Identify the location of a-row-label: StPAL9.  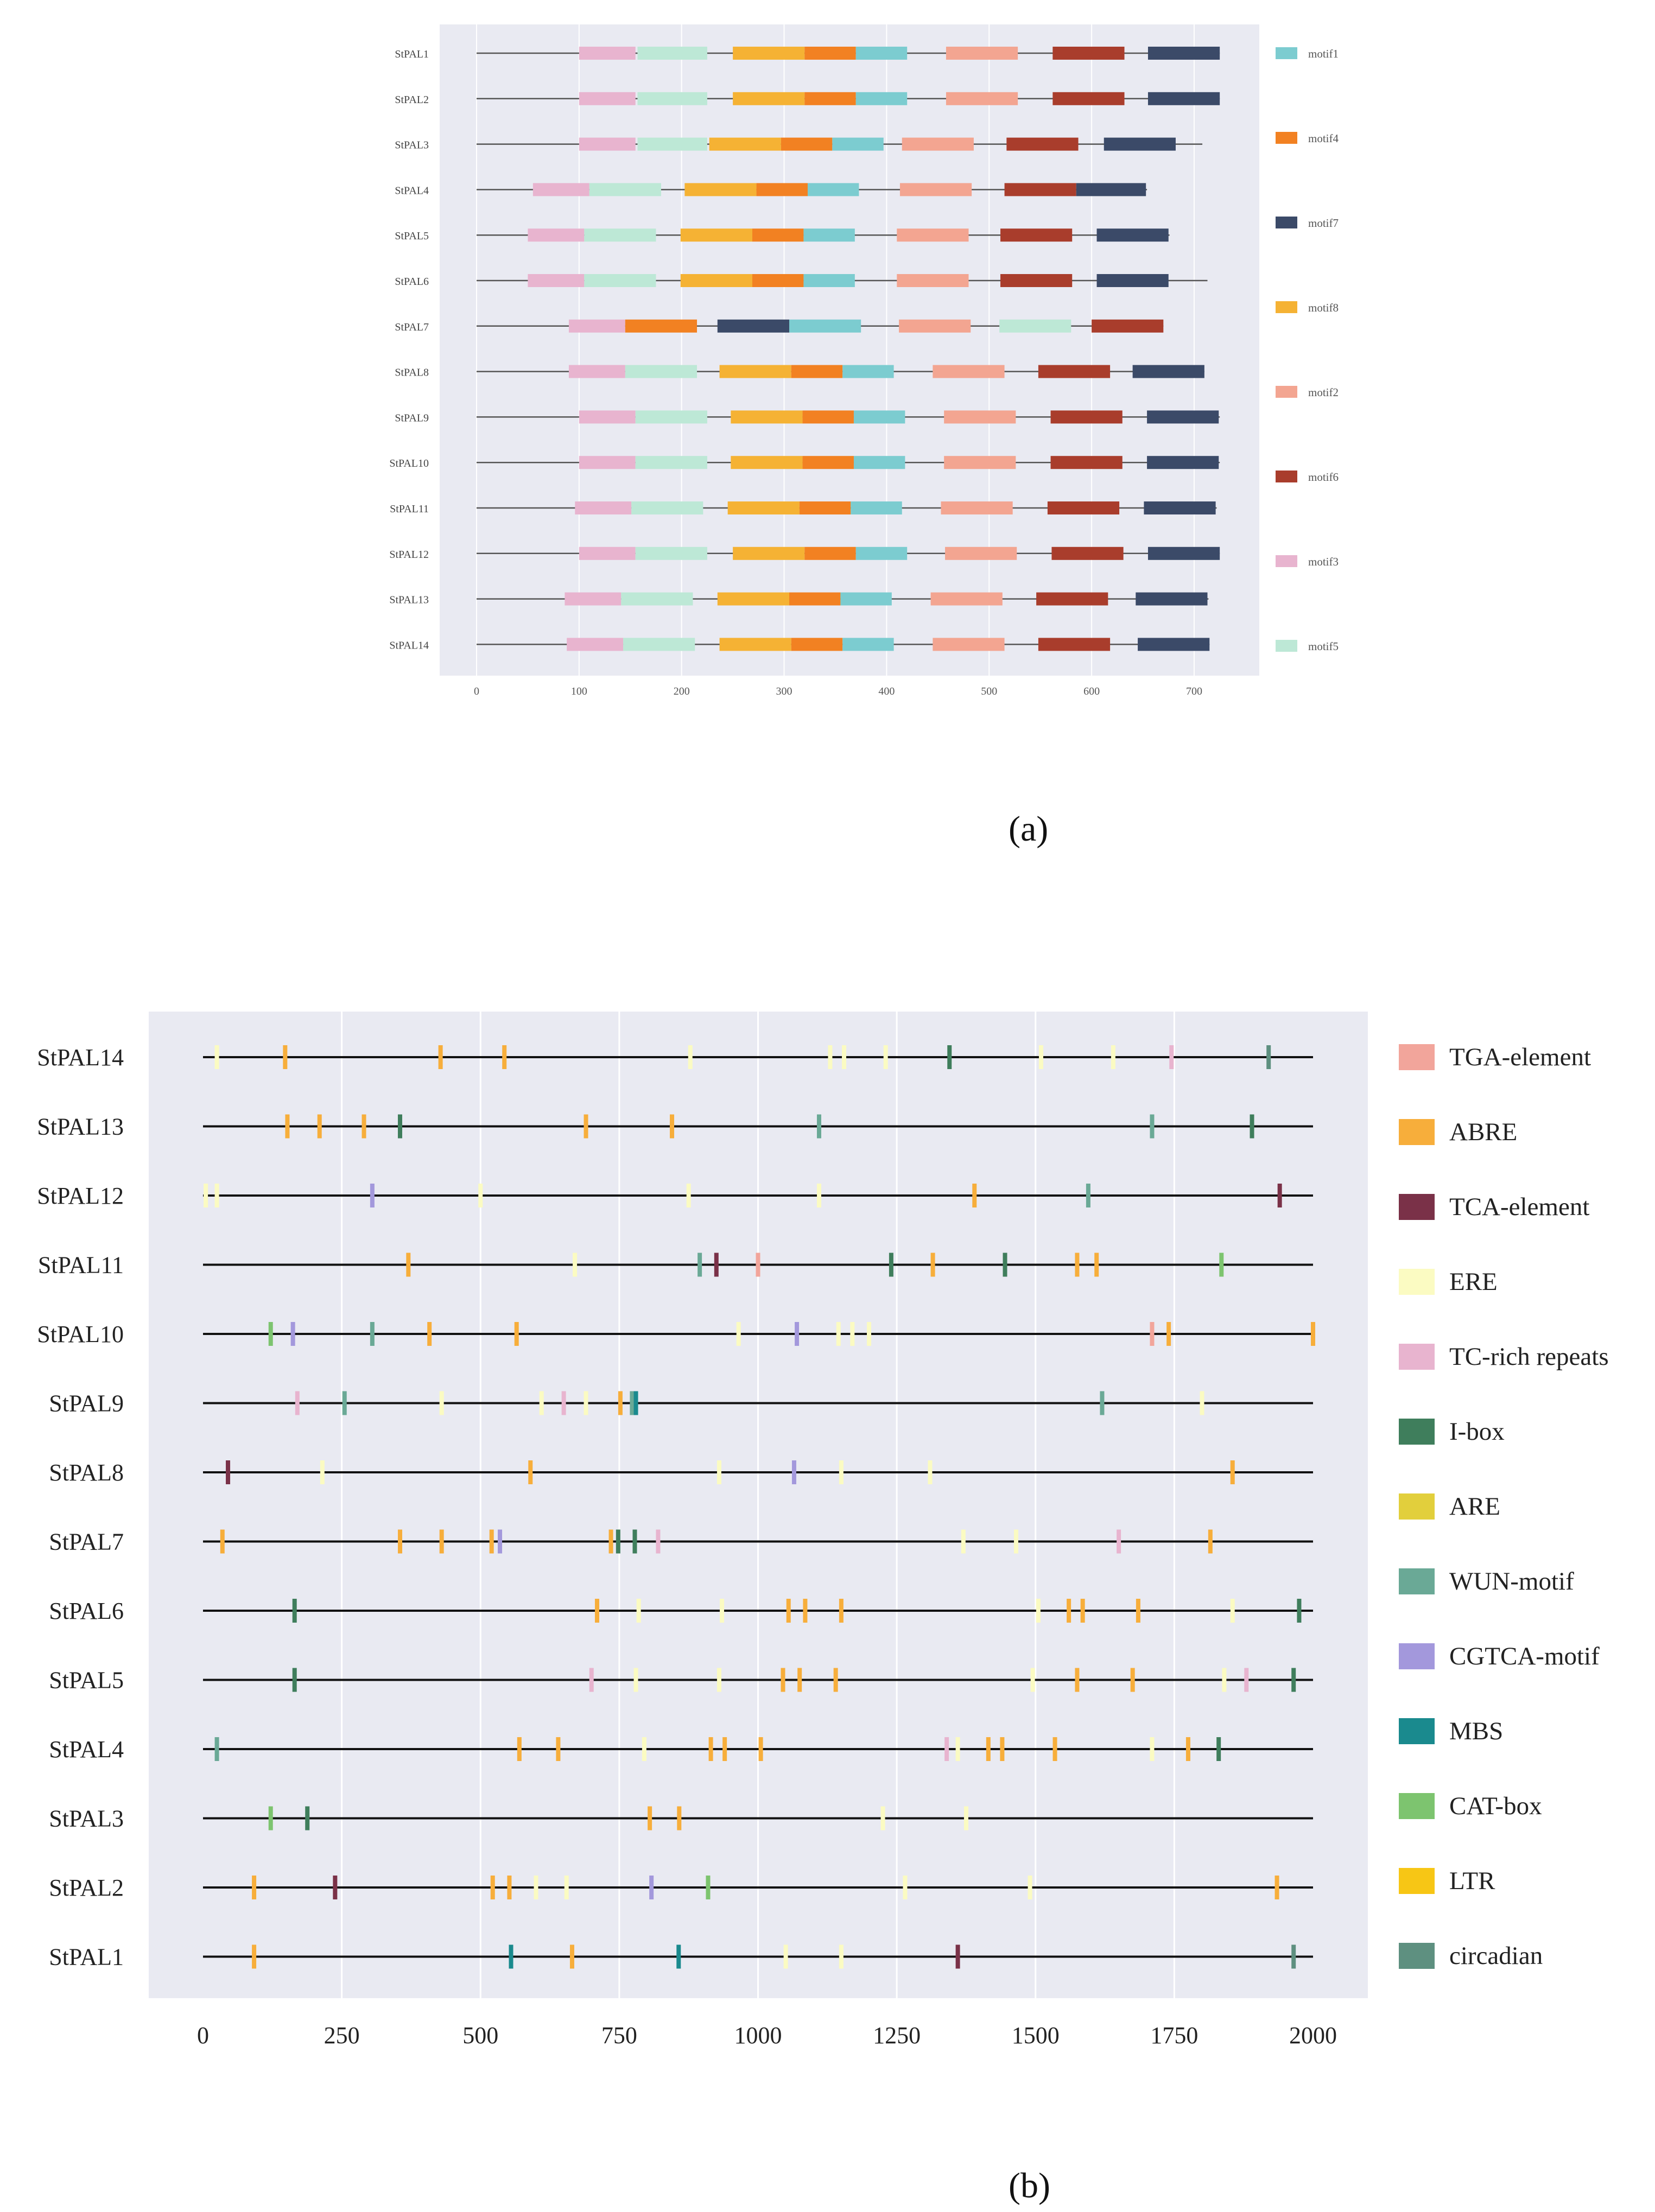
(412, 418).